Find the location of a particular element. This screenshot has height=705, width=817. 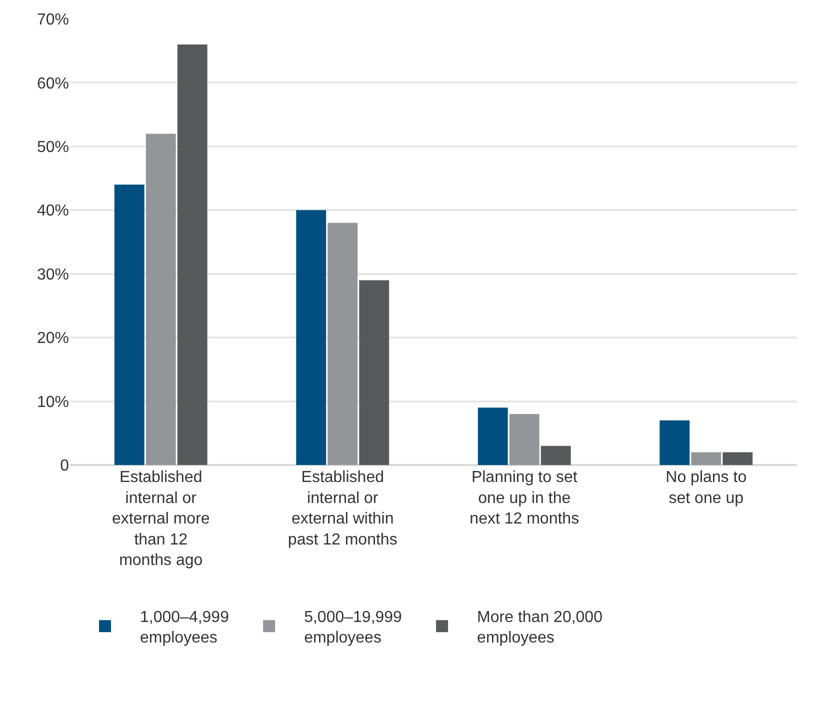

x-tick-label: Established internal or external within past 12 months is located at coordinates (343, 508).